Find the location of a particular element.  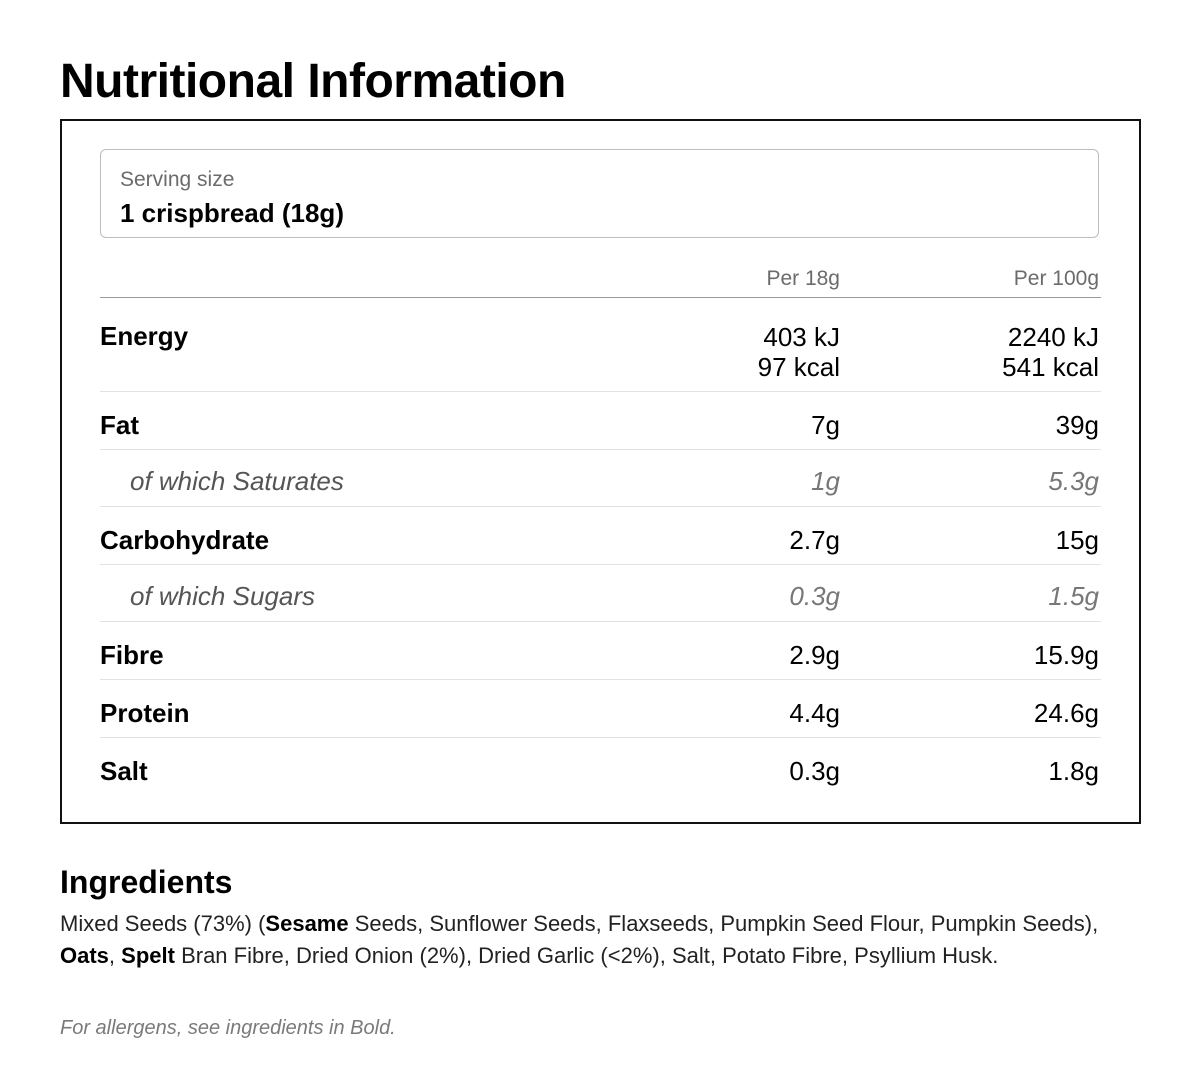

allergen-note: For allergens, see ingredients in Bold. is located at coordinates (228, 1028).